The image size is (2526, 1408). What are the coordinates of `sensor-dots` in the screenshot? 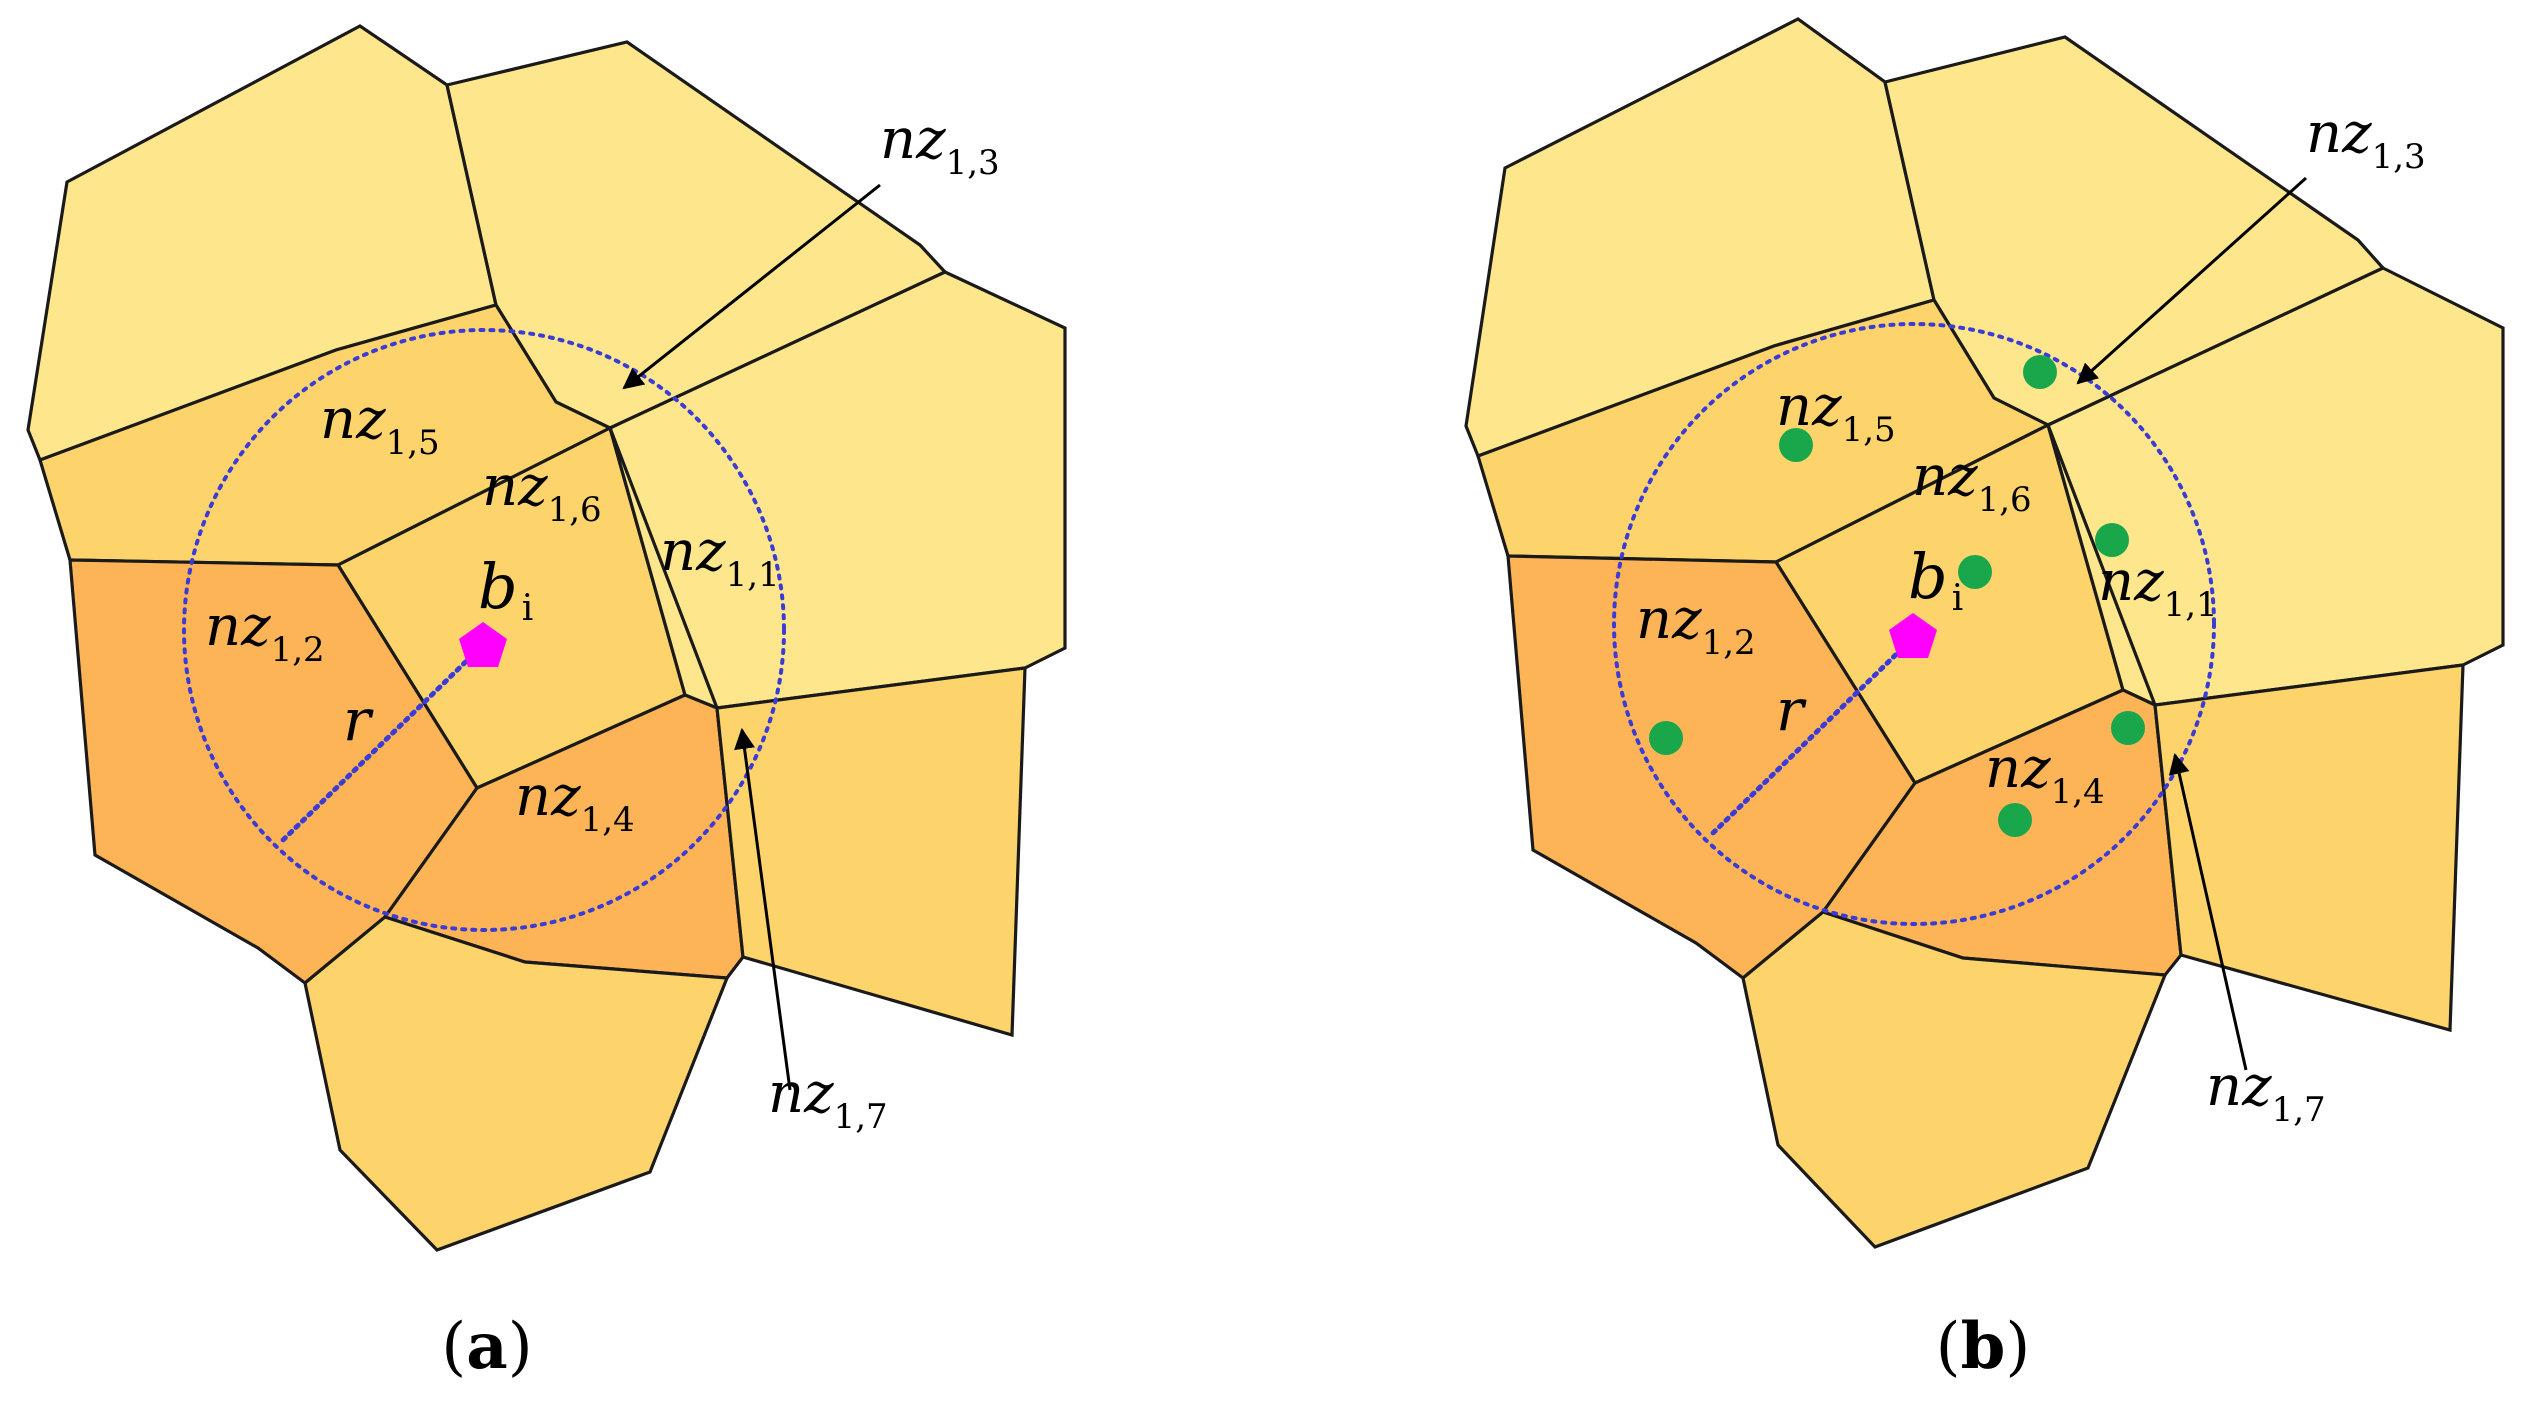 It's located at (1897, 596).